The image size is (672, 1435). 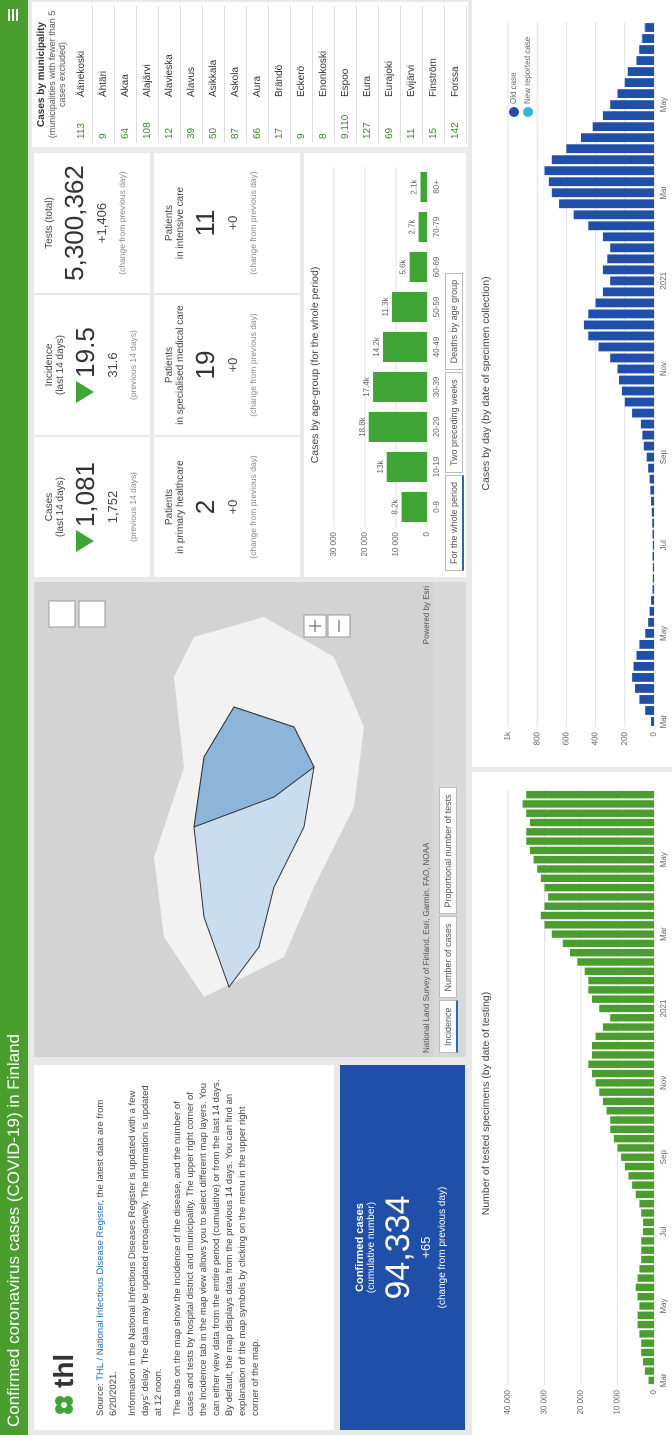 I want to click on age-tab: Deaths by age group, so click(x=454, y=321).